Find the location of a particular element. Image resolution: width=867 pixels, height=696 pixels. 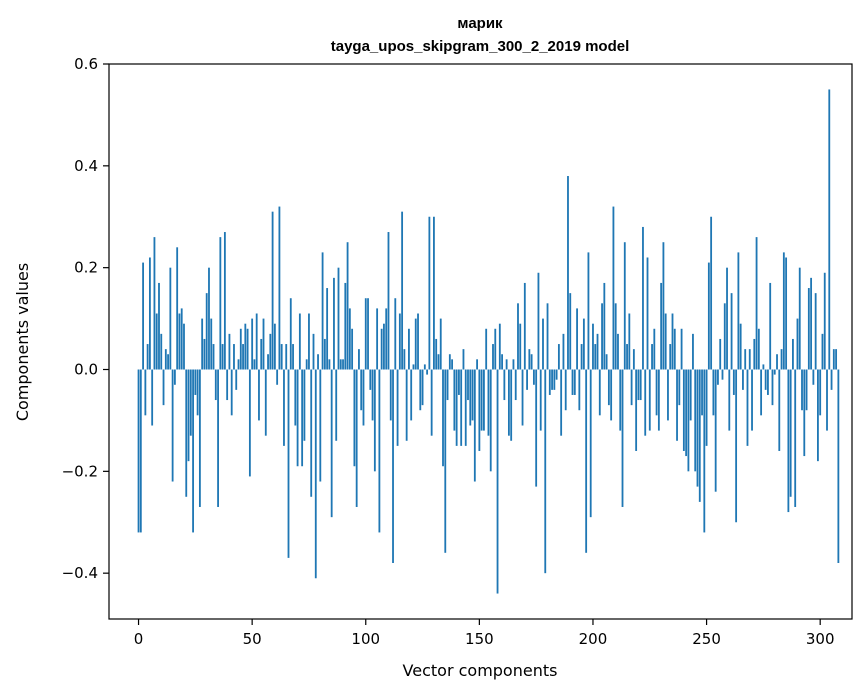

x-tick-label-250: 250 is located at coordinates (706, 639).